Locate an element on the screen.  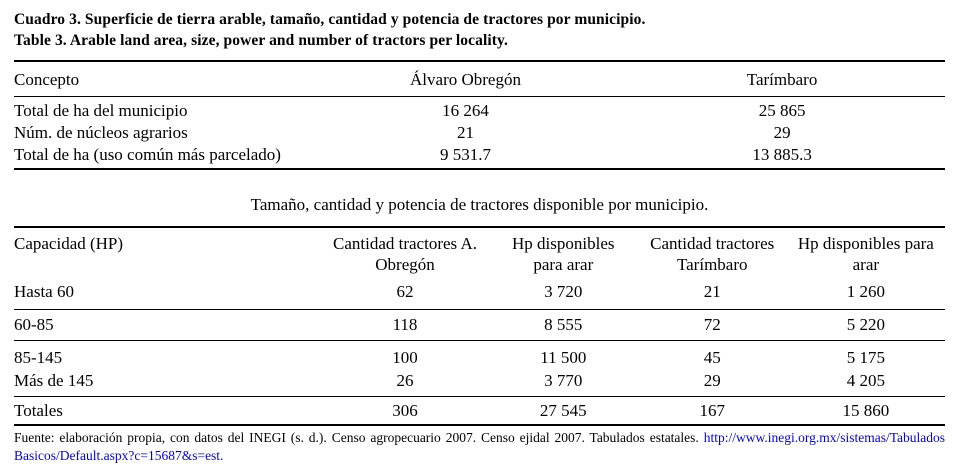
row-label: Más de 145 is located at coordinates (54, 380).